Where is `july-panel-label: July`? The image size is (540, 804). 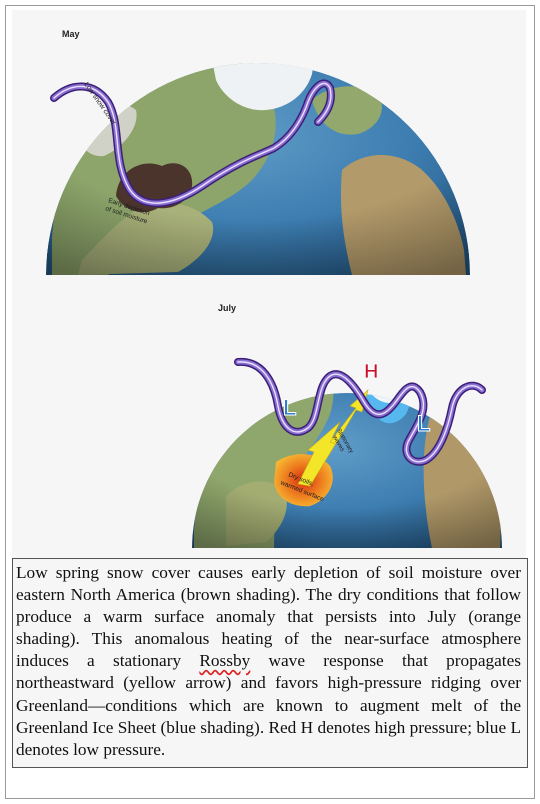
july-panel-label: July is located at coordinates (227, 308).